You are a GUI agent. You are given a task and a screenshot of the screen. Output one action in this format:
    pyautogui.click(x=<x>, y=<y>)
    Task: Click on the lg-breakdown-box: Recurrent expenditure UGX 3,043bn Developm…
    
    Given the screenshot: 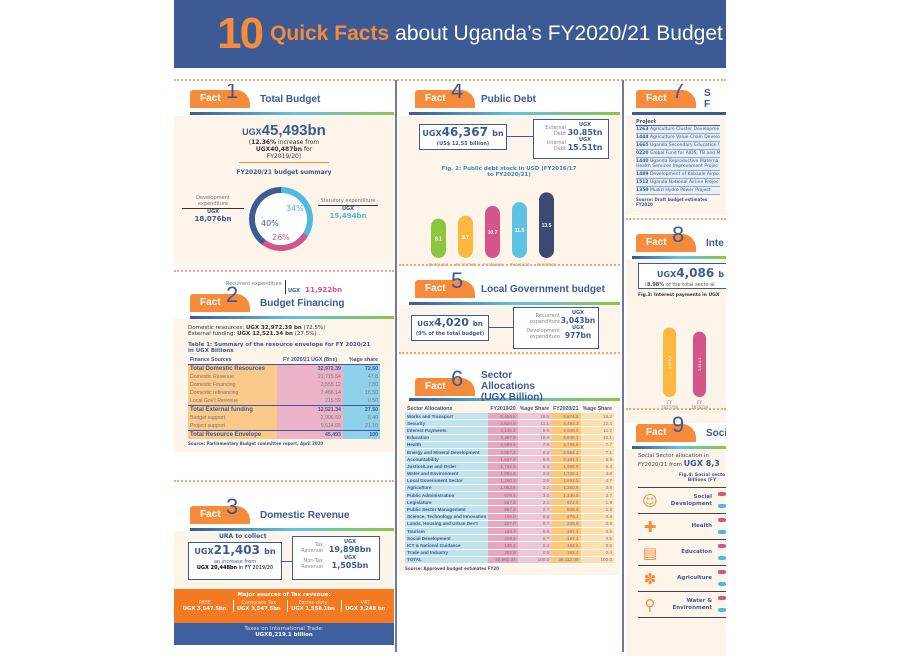 What is the action you would take?
    pyautogui.click(x=556, y=328)
    